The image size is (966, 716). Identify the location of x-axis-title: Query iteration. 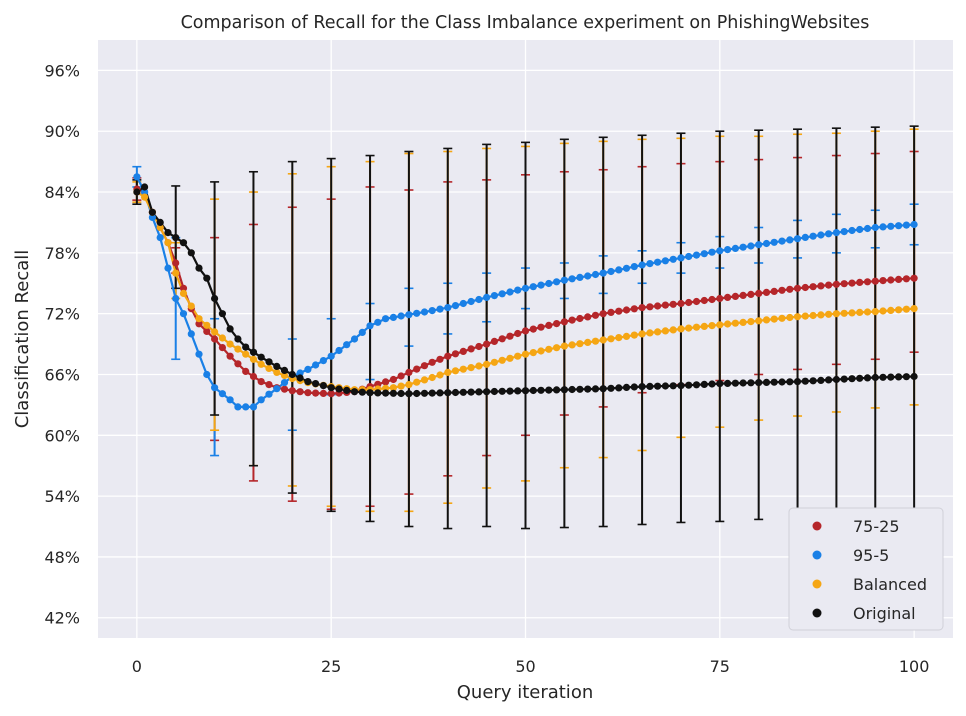
(525, 692).